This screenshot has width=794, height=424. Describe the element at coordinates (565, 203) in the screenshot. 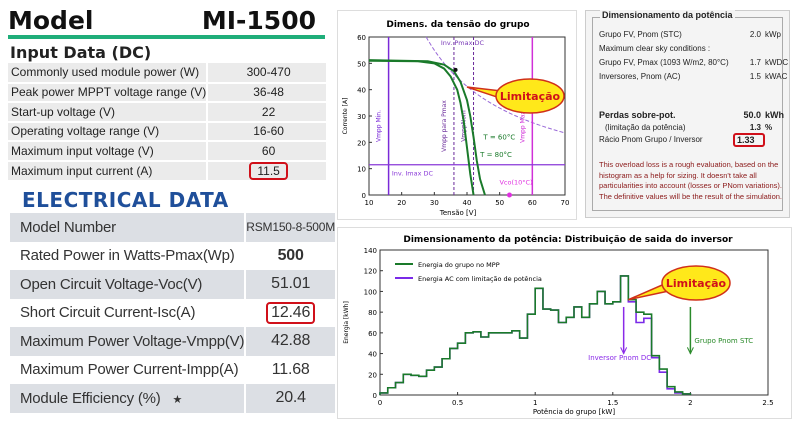

I see `x-tick-label: 70` at that location.